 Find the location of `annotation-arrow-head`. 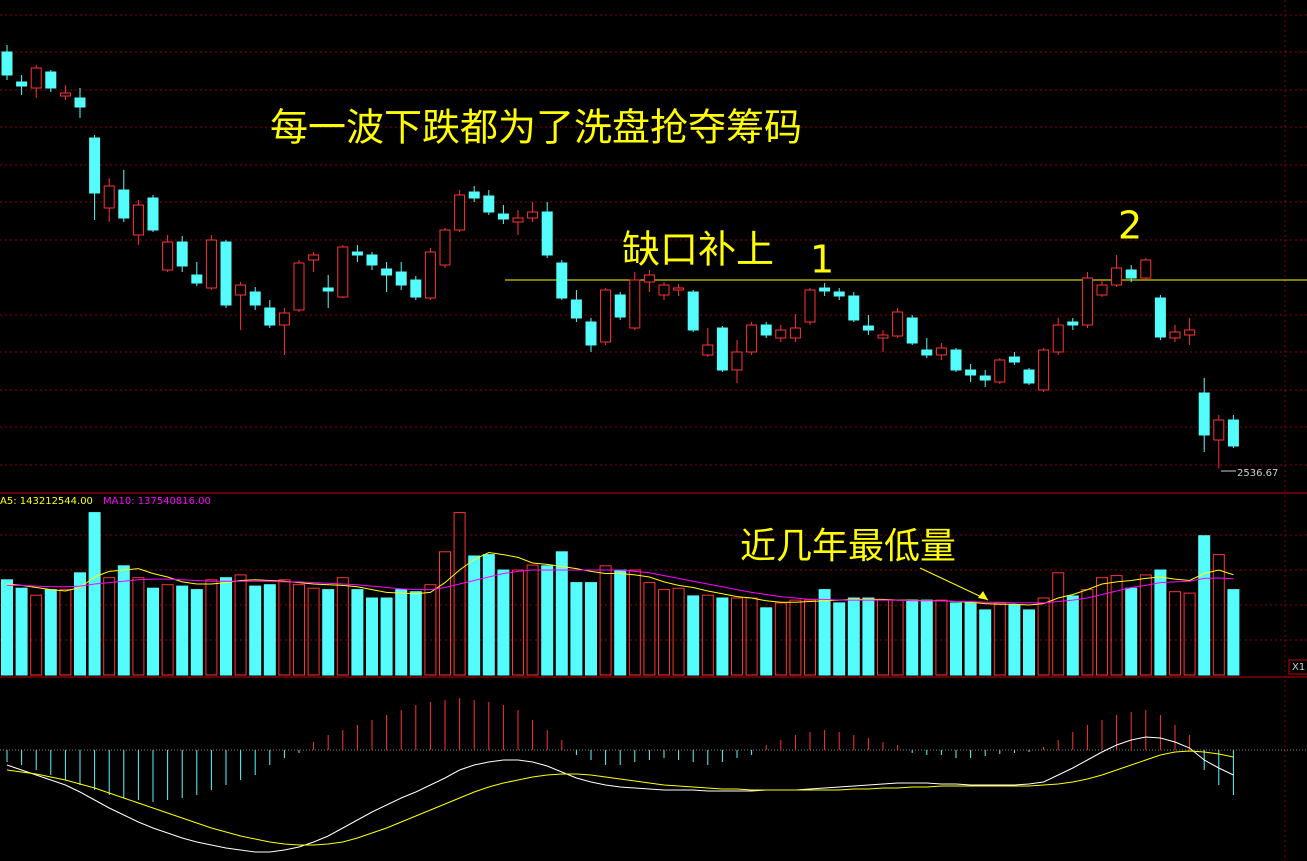

annotation-arrow-head is located at coordinates (983, 595).